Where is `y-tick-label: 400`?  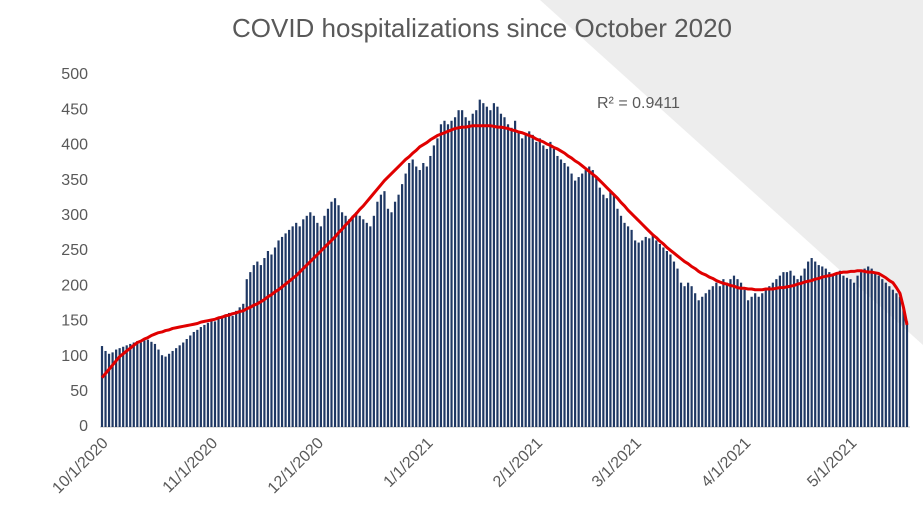
y-tick-label: 400 is located at coordinates (74, 145).